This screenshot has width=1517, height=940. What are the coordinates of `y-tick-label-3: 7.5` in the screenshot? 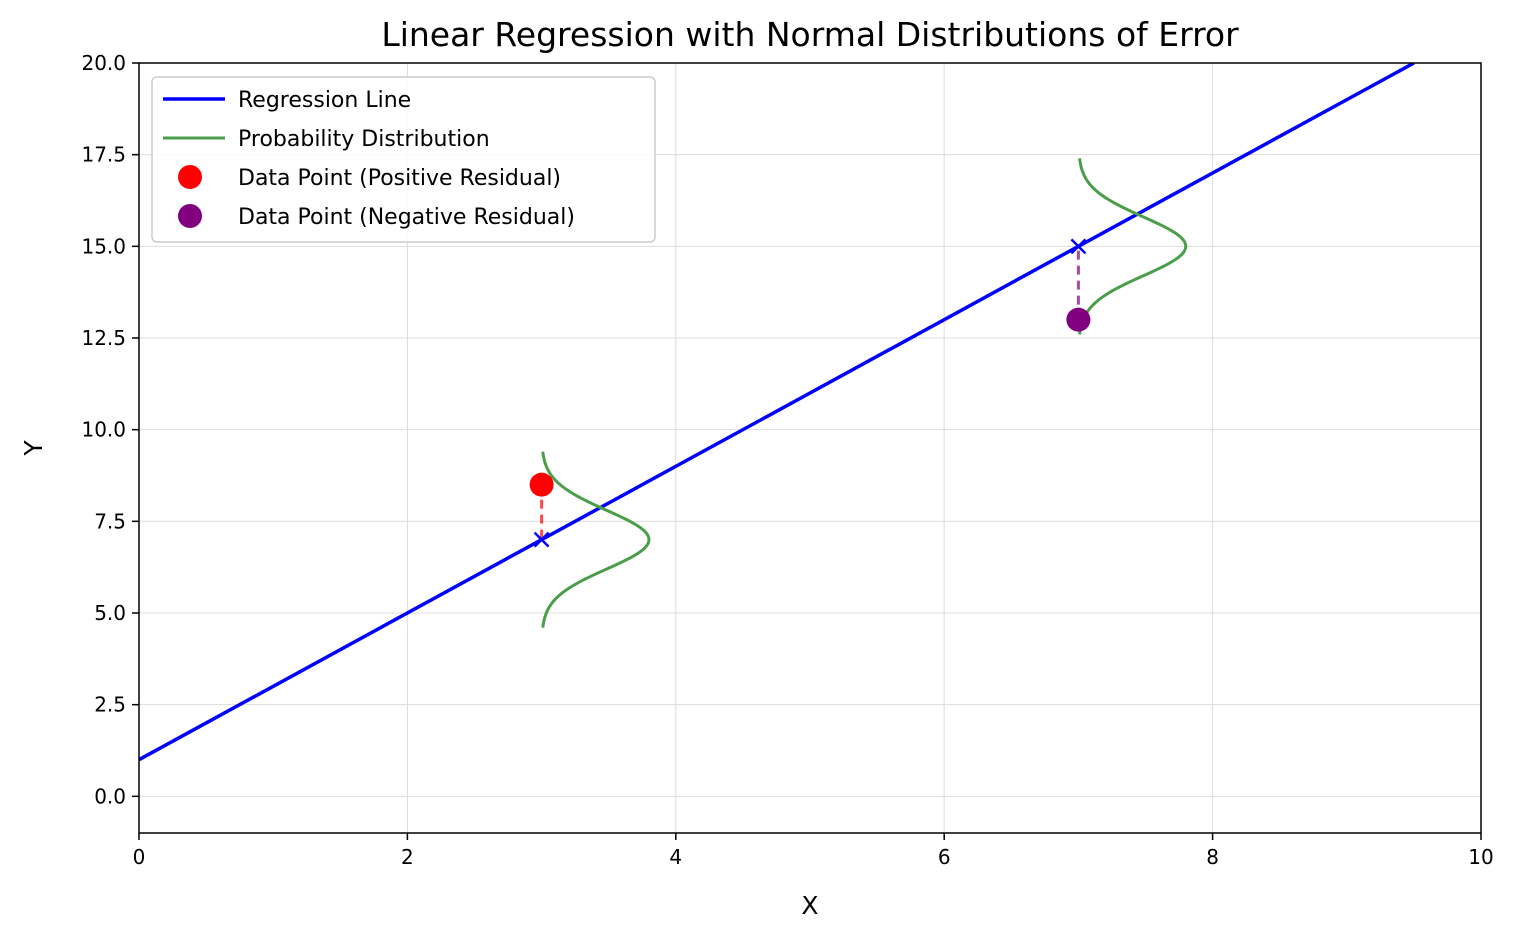 It's located at (110, 521).